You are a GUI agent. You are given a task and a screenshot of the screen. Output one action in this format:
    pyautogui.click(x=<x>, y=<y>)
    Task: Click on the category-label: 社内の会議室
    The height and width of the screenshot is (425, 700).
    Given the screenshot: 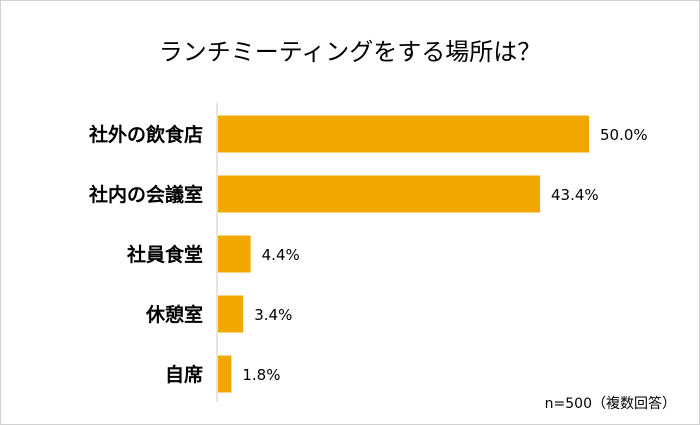 What is the action you would take?
    pyautogui.click(x=145, y=194)
    